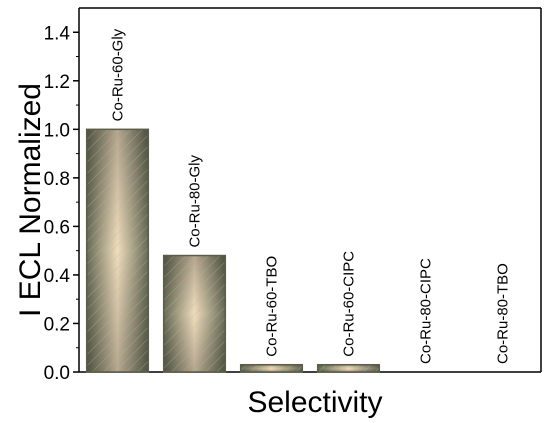  What do you see at coordinates (272, 306) in the screenshot?
I see `bar-category-label: Co-Ru-60-TBO` at bounding box center [272, 306].